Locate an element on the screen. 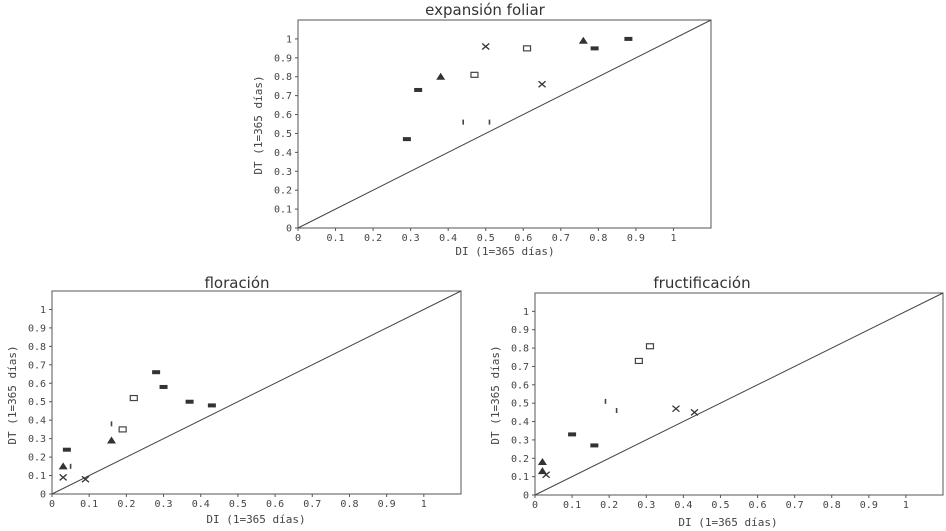 This screenshot has height=531, width=946. chart-title: expansión foliar is located at coordinates (485, 10).